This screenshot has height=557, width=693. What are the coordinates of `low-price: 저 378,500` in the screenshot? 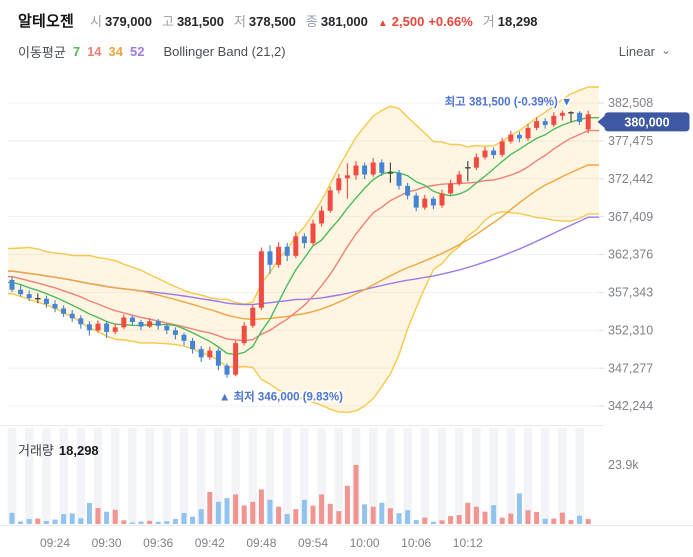 It's located at (264, 21).